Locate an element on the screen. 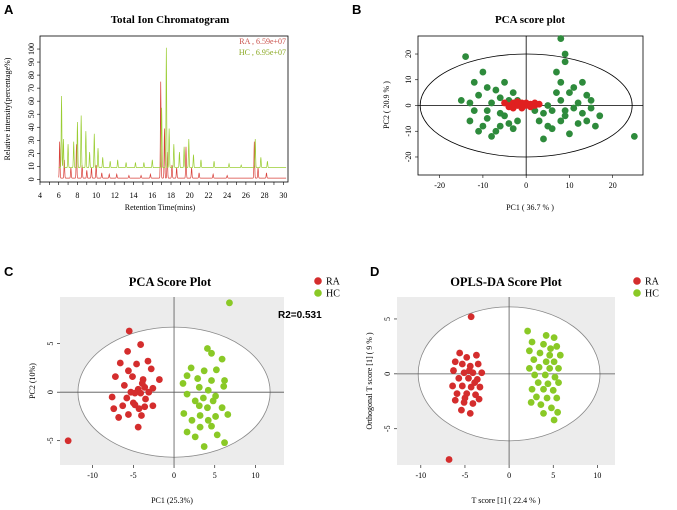  panel-d-legend-ra-label: RA is located at coordinates (652, 282).